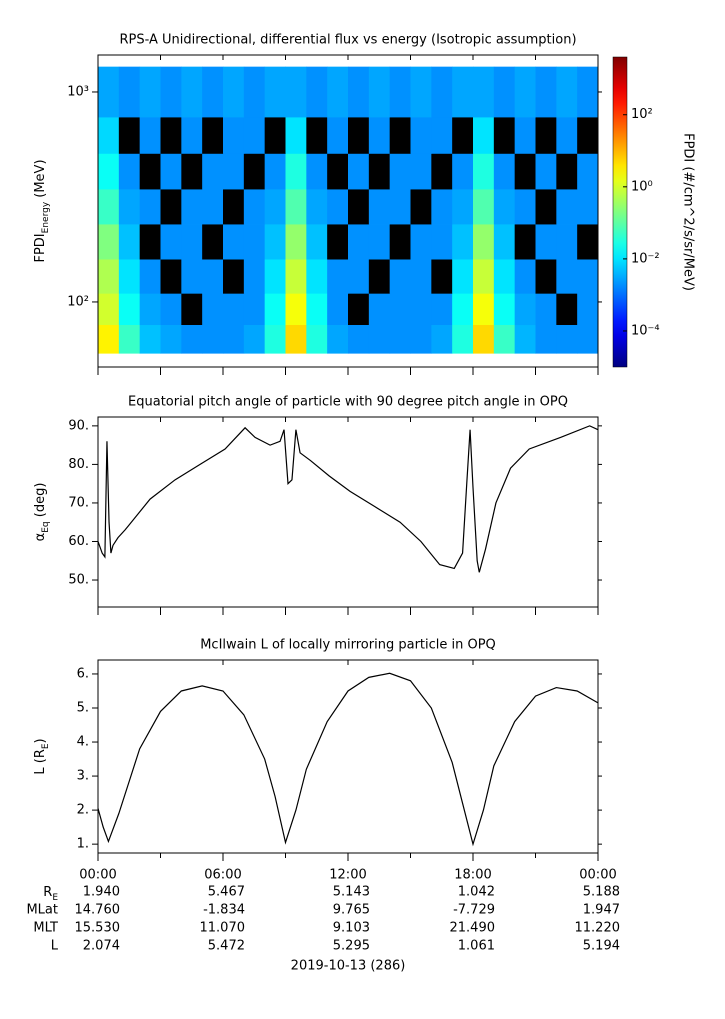  Describe the element at coordinates (40, 502) in the screenshot. I see `label-part: (deg)` at that location.